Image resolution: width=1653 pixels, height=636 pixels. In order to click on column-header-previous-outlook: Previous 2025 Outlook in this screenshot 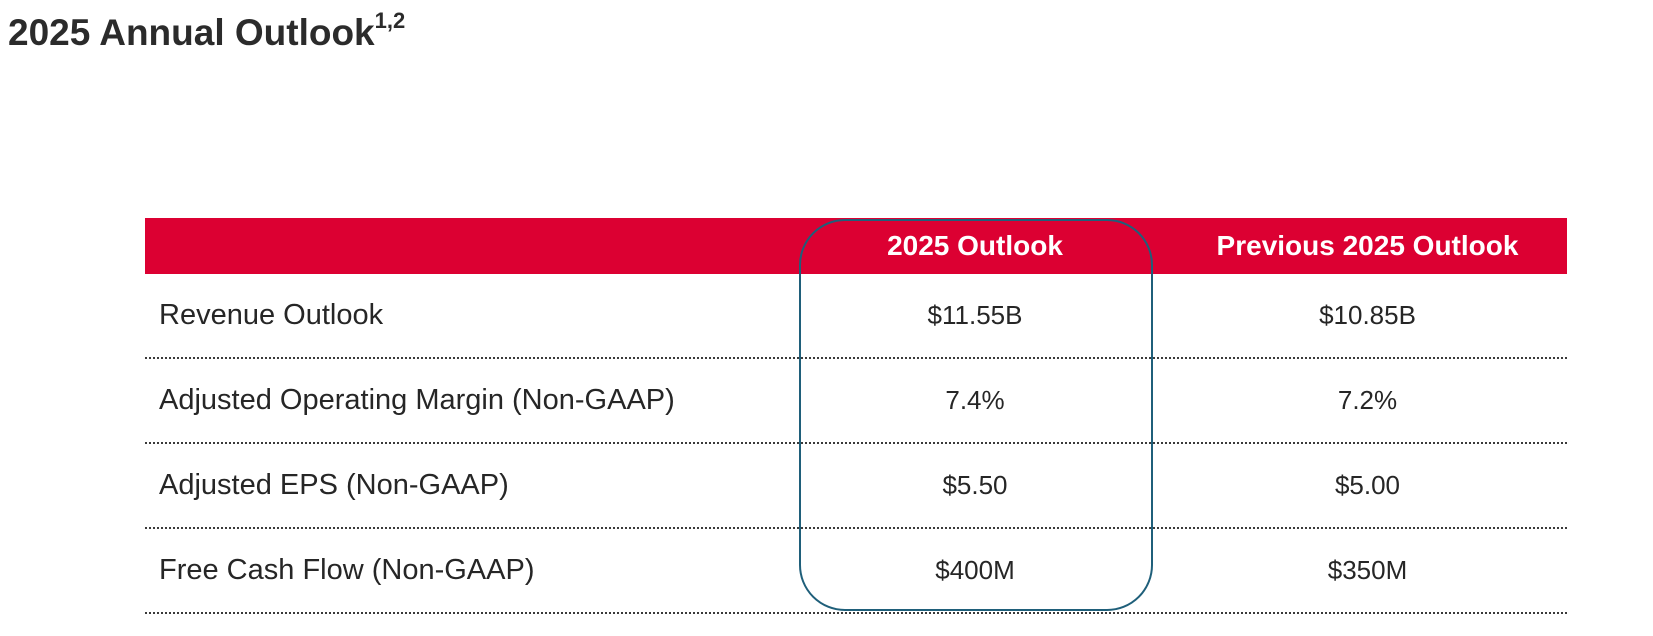, I will do `click(1367, 245)`.